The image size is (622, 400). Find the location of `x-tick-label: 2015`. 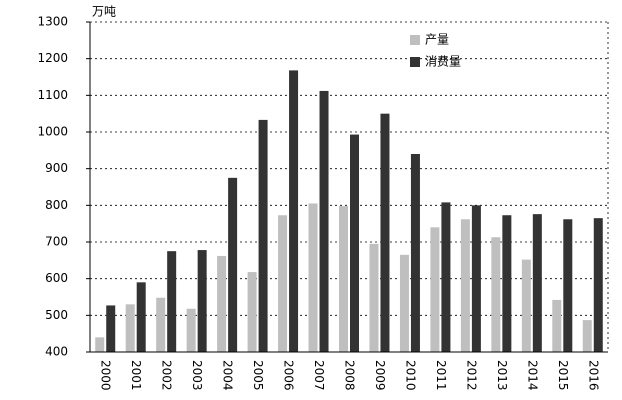

x-tick-label: 2015 is located at coordinates (563, 375).